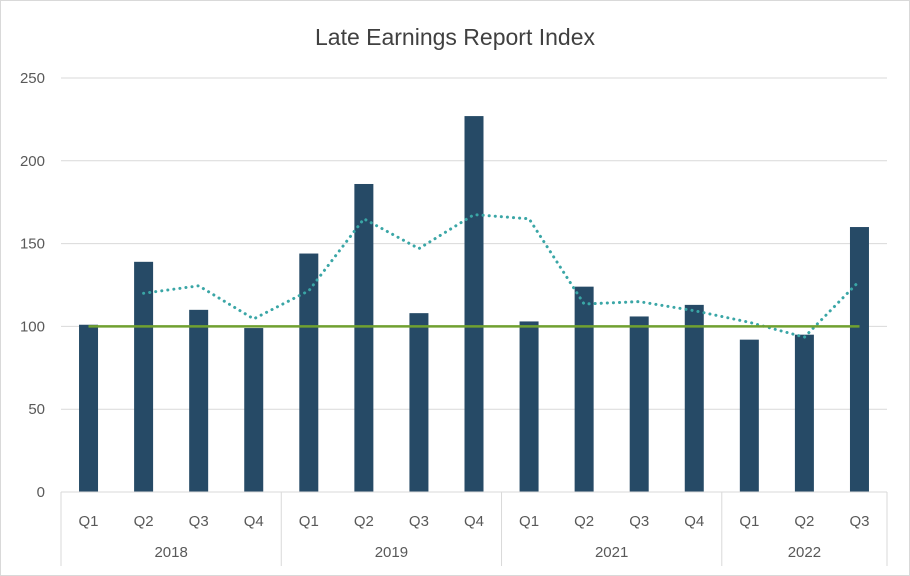  I want to click on chart-title: Late Earnings Report Index, so click(455, 37).